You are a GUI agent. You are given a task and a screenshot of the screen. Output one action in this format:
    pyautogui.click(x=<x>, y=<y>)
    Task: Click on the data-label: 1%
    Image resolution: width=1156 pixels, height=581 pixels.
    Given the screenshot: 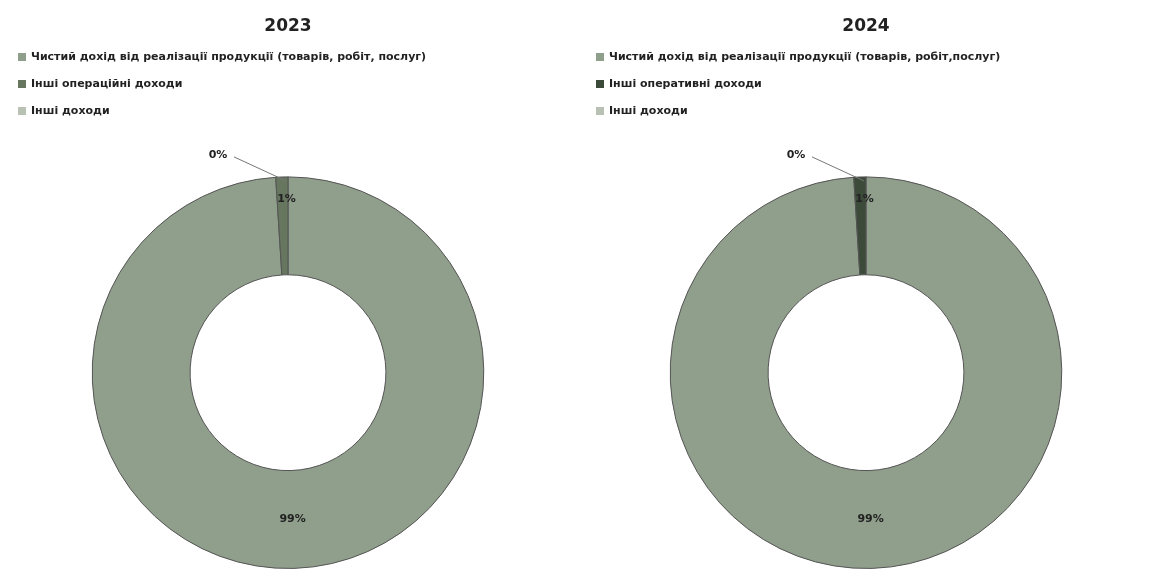 What is the action you would take?
    pyautogui.click(x=286, y=198)
    